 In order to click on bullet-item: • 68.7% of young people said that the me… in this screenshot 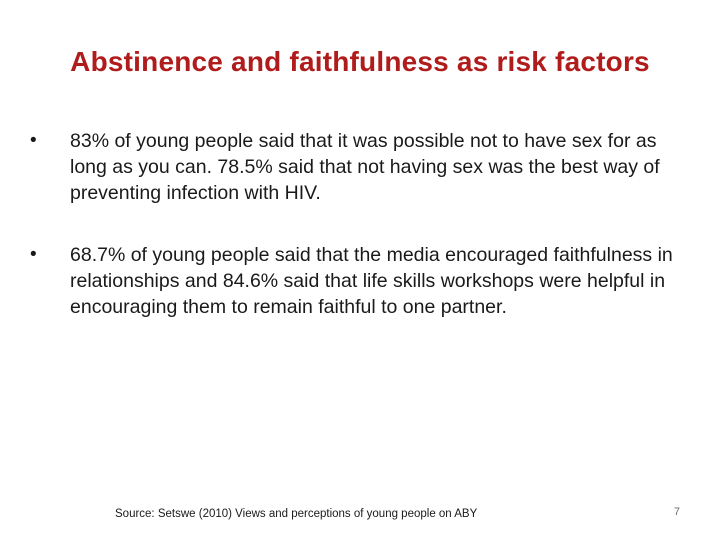, I will do `click(360, 281)`.